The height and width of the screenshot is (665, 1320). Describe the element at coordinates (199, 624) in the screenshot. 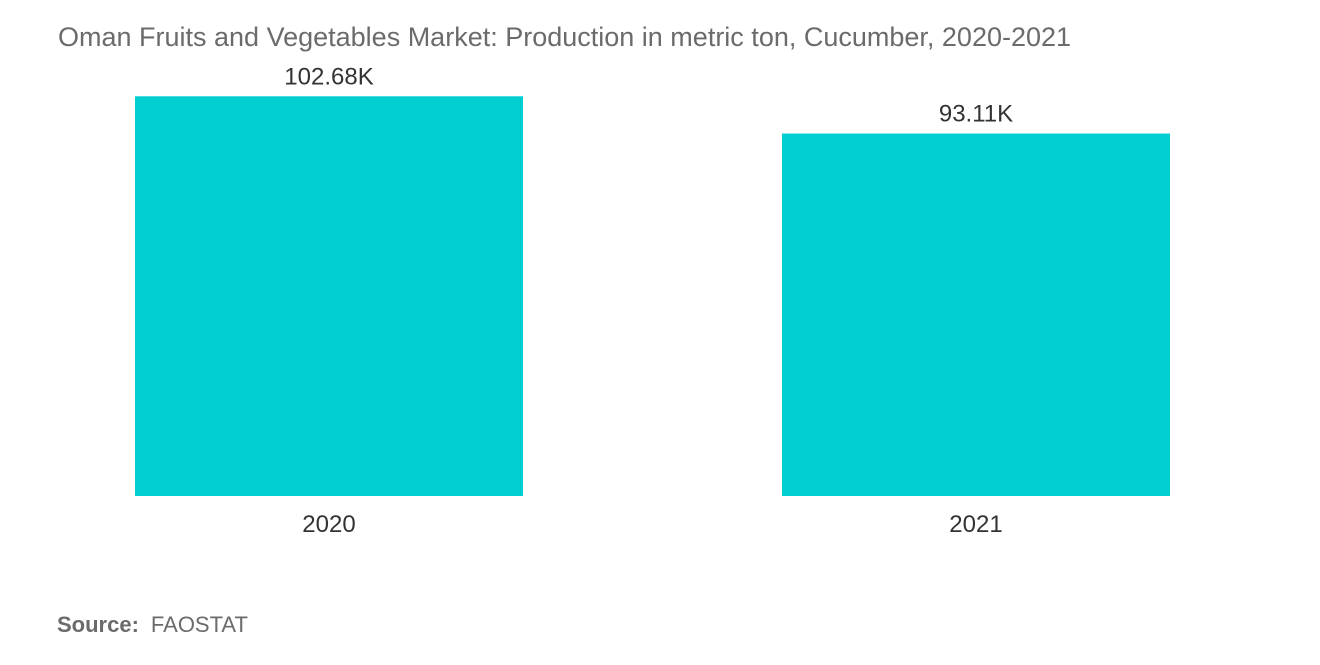

I see `source-value: FAOSTAT` at that location.